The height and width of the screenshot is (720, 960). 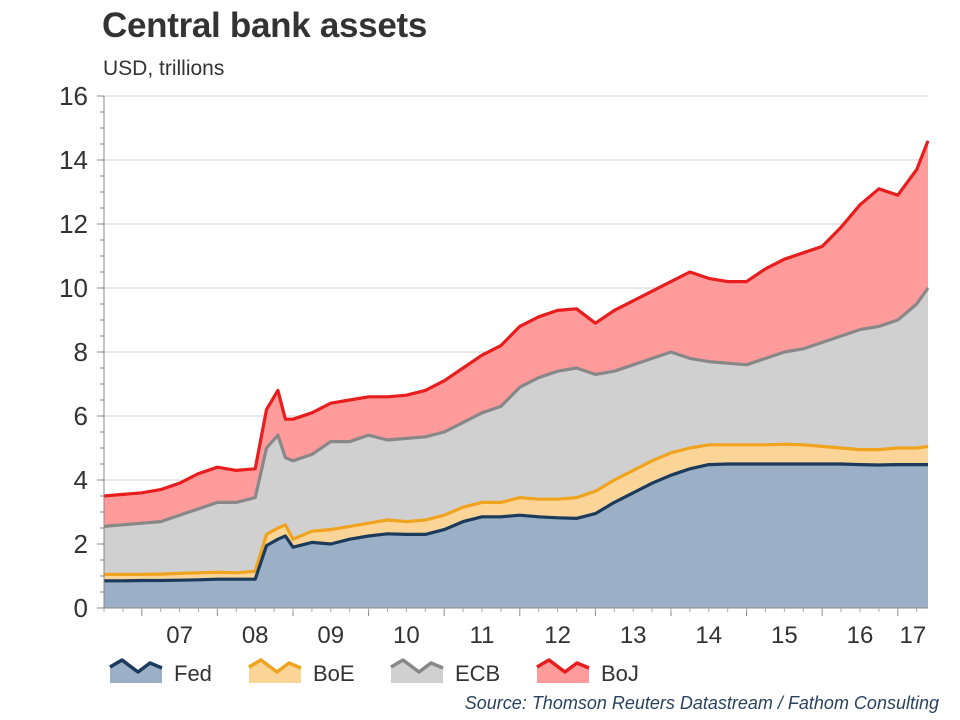 I want to click on x-tick-label: 07, so click(x=179, y=635).